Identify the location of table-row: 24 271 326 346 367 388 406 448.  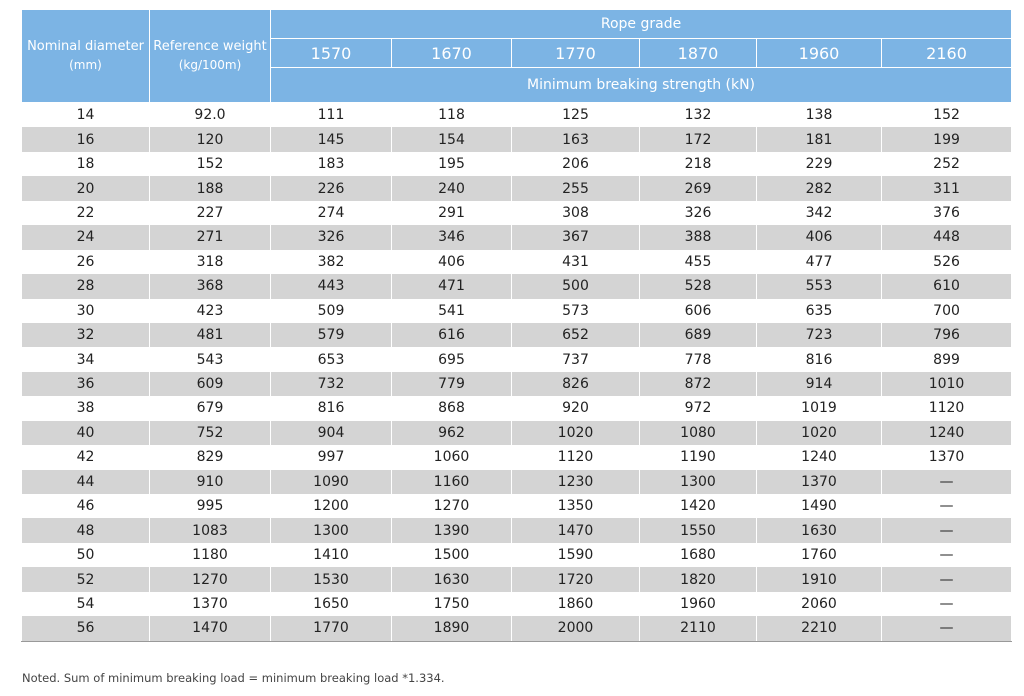
(517, 237).